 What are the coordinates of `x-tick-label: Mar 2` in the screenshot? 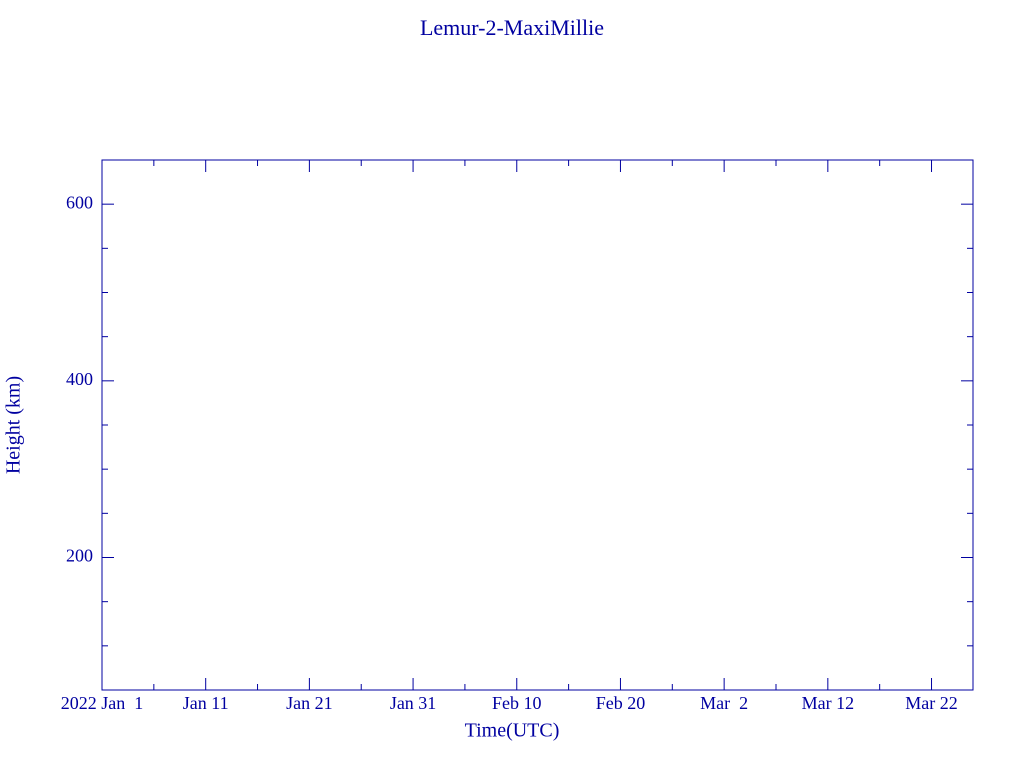 It's located at (724, 703).